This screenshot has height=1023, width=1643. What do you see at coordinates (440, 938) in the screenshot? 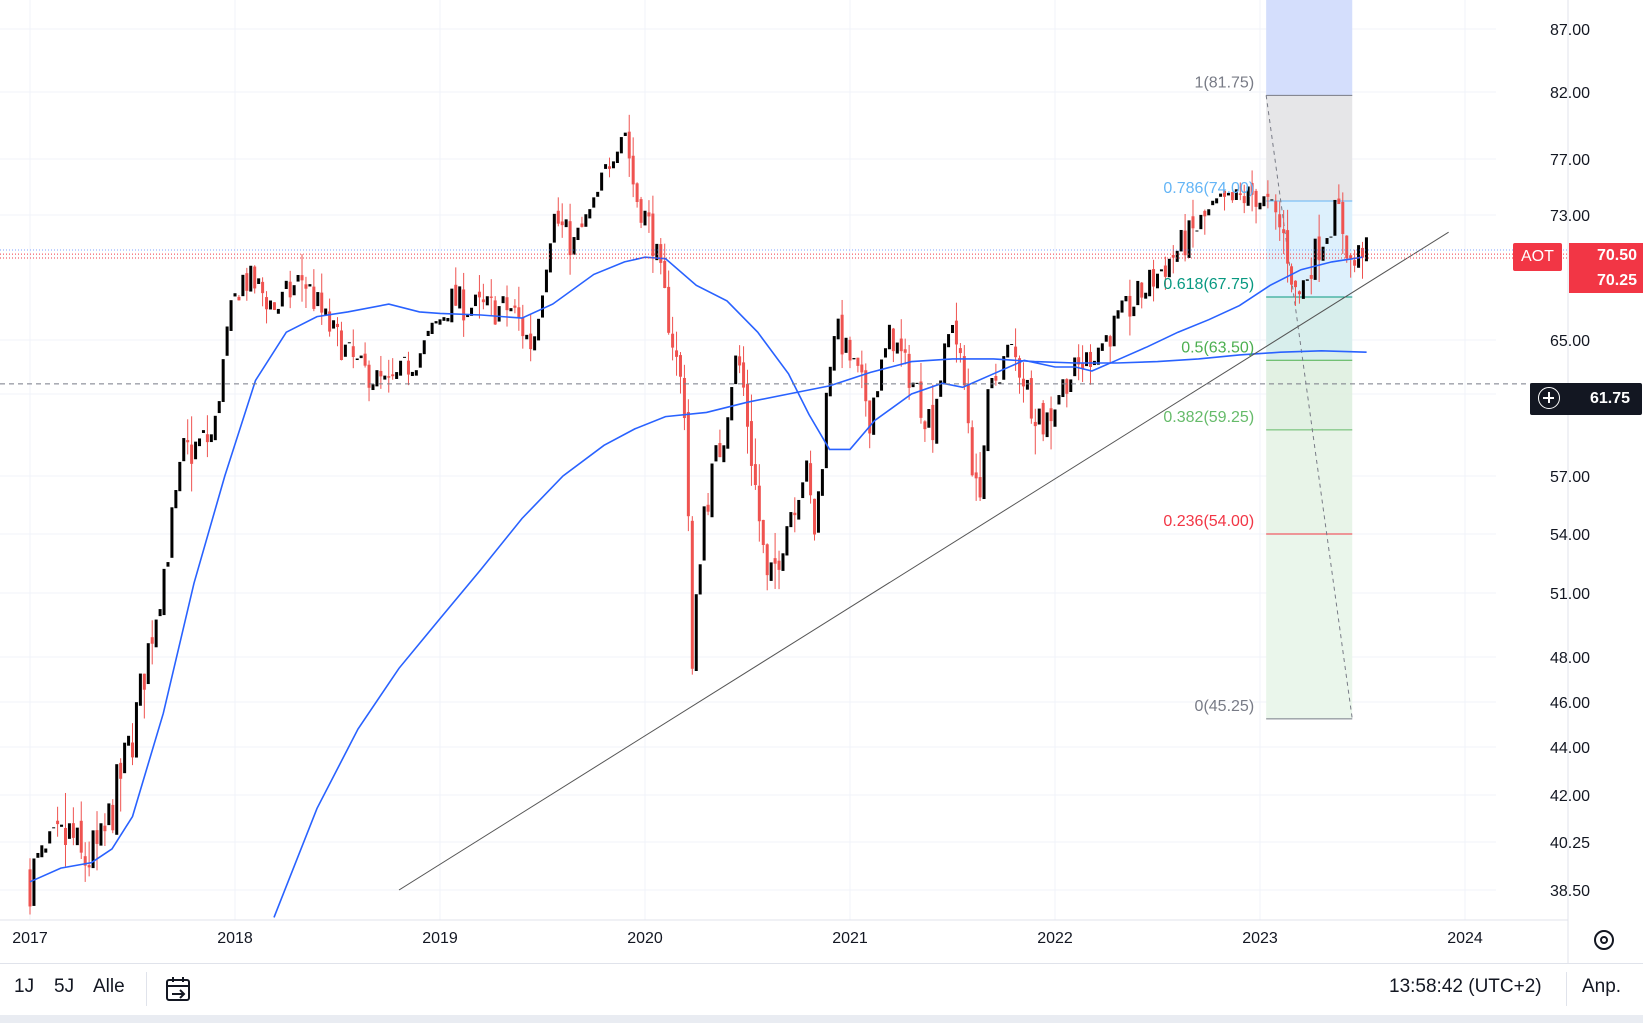
I see `x-tick-label: 2019` at bounding box center [440, 938].